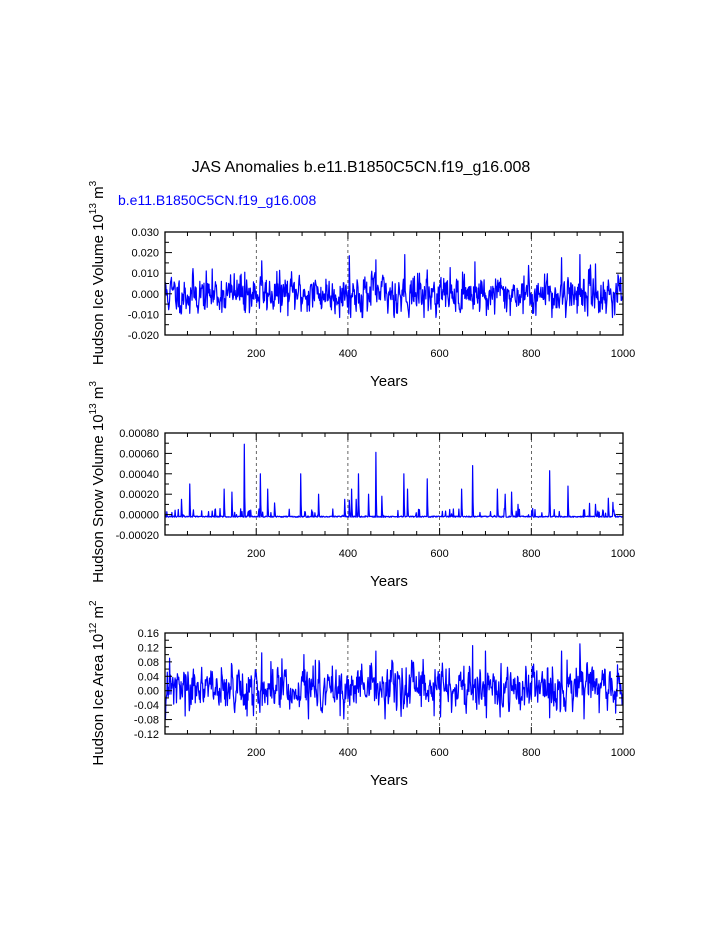 The image size is (723, 935). Describe the element at coordinates (148, 677) in the screenshot. I see `y-tick-label: 0.04` at that location.